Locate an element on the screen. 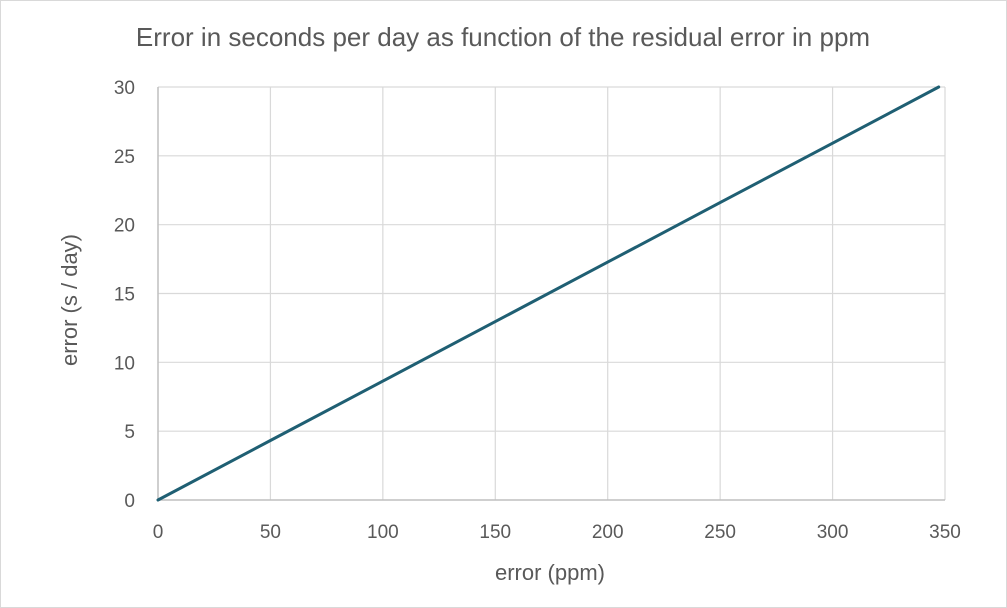 This screenshot has width=1007, height=608. x-tick-label: 150 is located at coordinates (495, 532).